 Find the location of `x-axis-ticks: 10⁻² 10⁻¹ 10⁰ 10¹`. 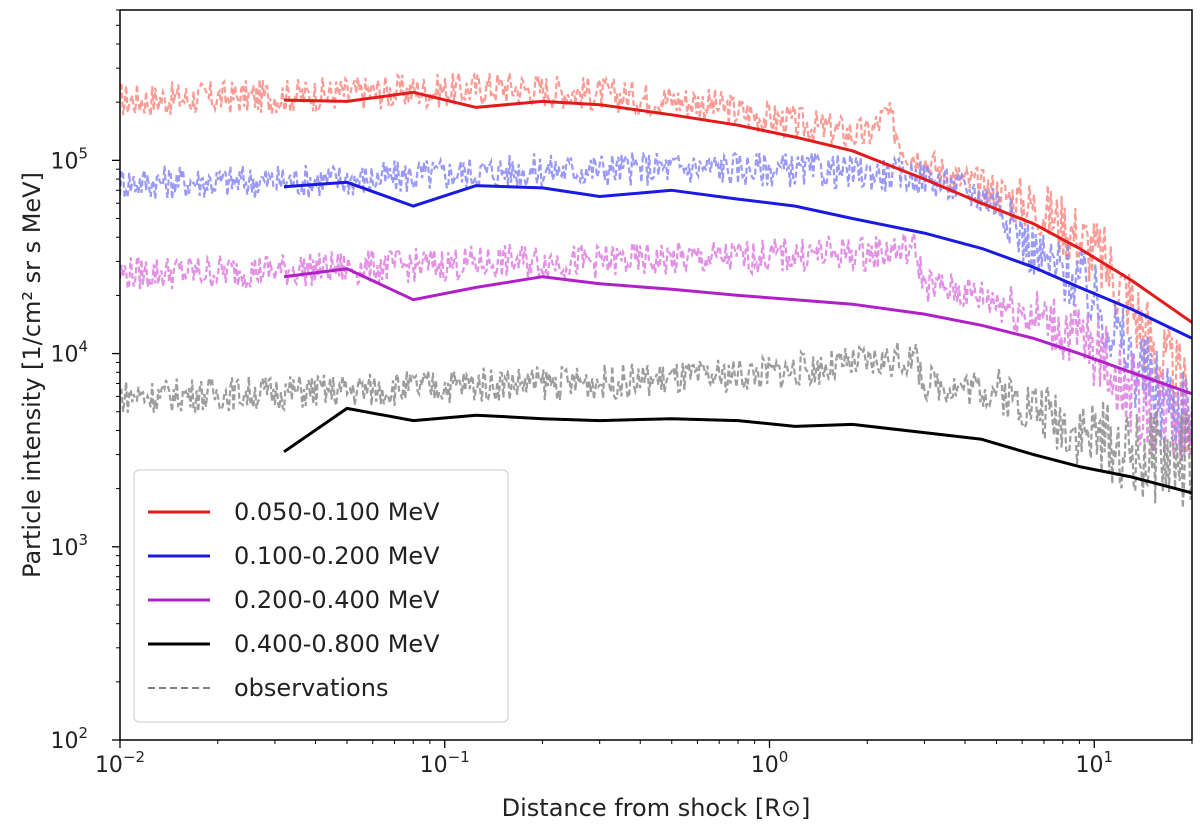

x-axis-ticks: 10⁻² 10⁻¹ 10⁰ 10¹ is located at coordinates (644, 759).